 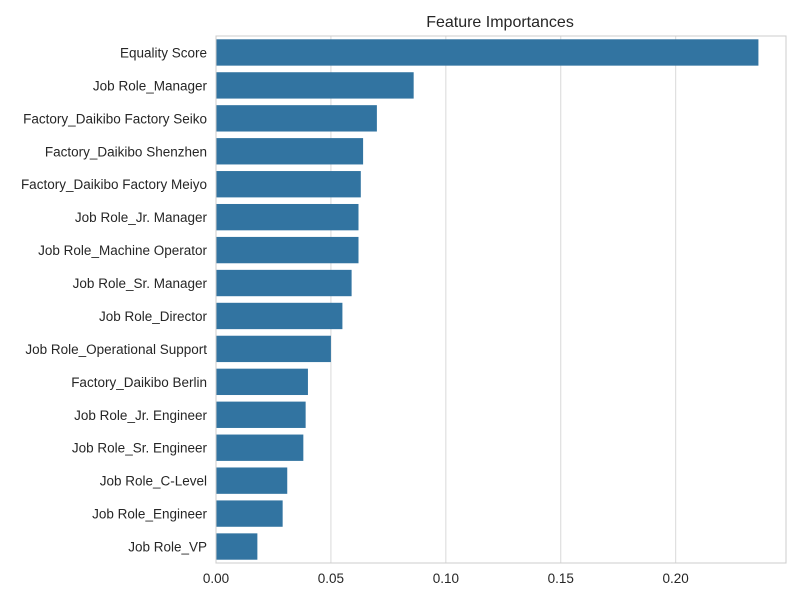 What do you see at coordinates (153, 481) in the screenshot?
I see `category-label: Job Role_C-Level` at bounding box center [153, 481].